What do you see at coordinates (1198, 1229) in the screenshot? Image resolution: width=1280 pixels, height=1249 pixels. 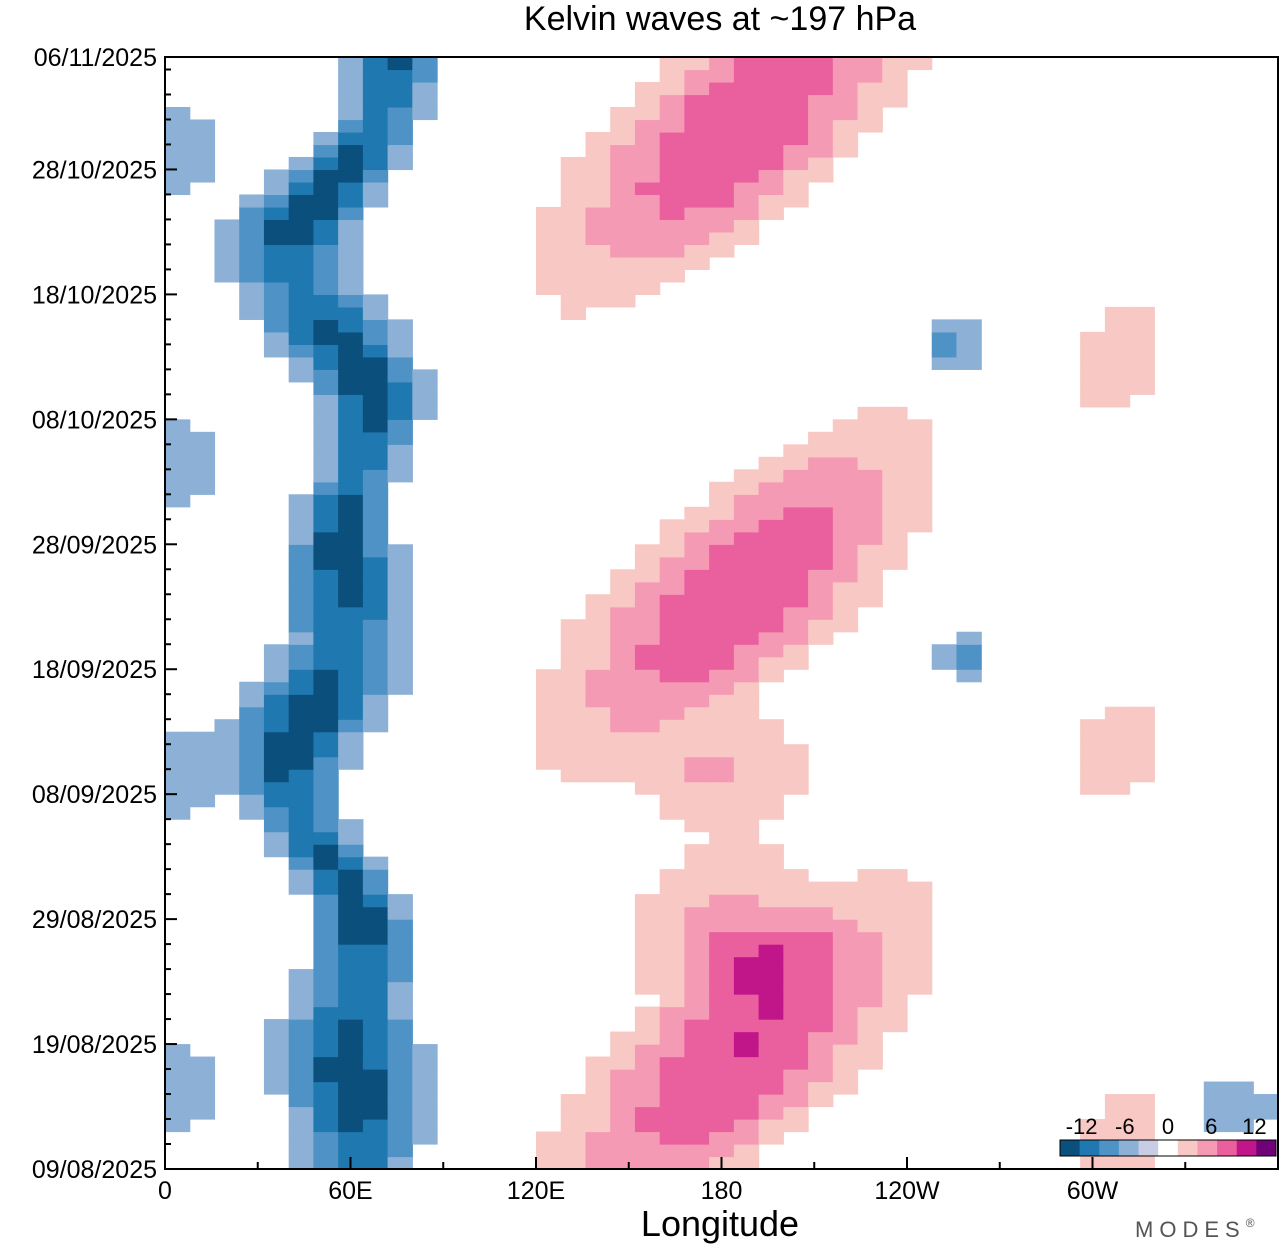 I see `brand-logo: MODES®` at bounding box center [1198, 1229].